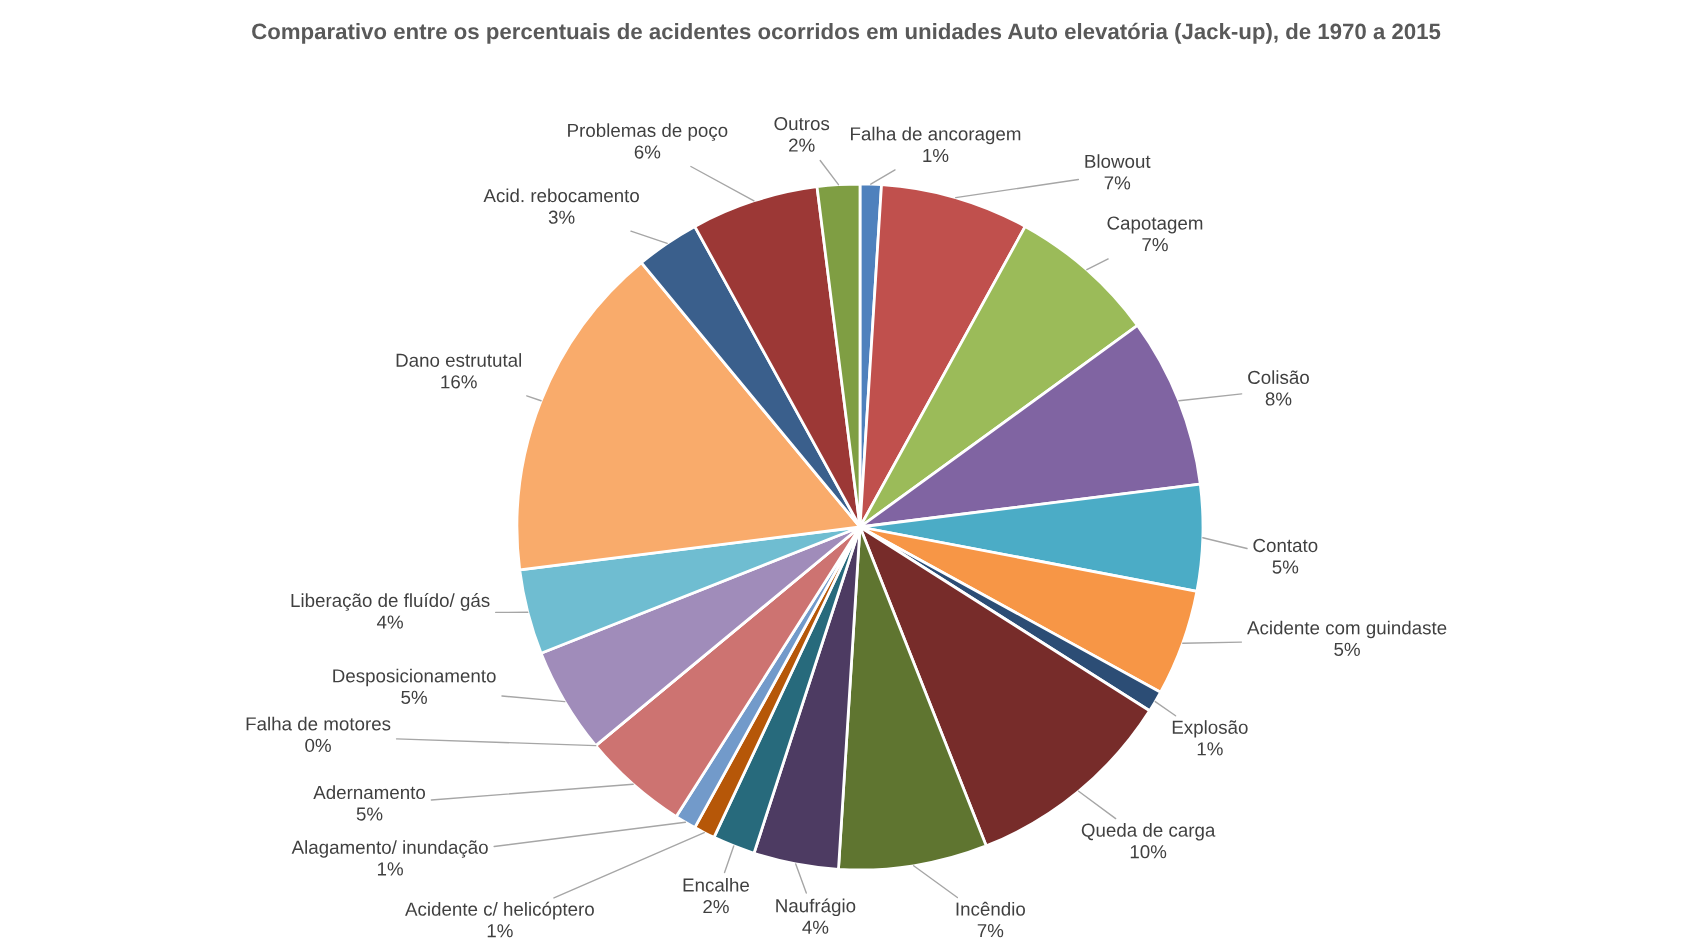 The width and height of the screenshot is (1692, 950). Describe the element at coordinates (1347, 629) in the screenshot. I see `slice-label: Acidente com guindaste` at that location.